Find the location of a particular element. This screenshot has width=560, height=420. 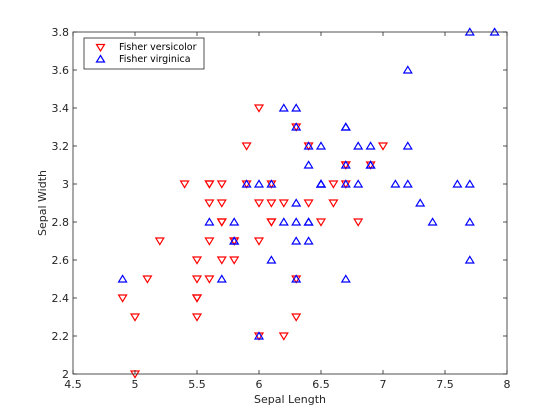

x-tick-label: 5 is located at coordinates (135, 384).